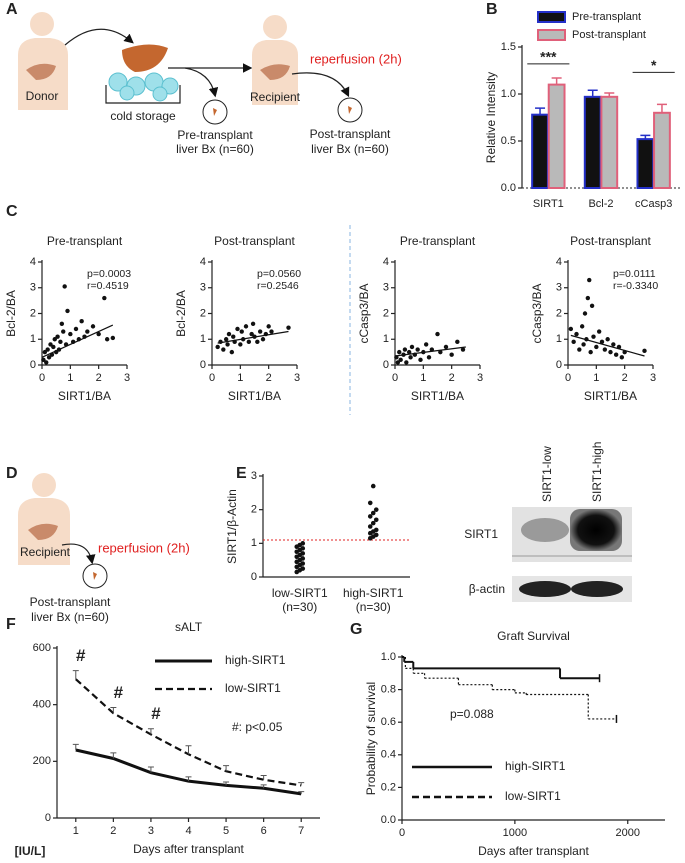 This screenshot has width=685, height=863. I want to click on label: Pre-transplant, so click(215, 135).